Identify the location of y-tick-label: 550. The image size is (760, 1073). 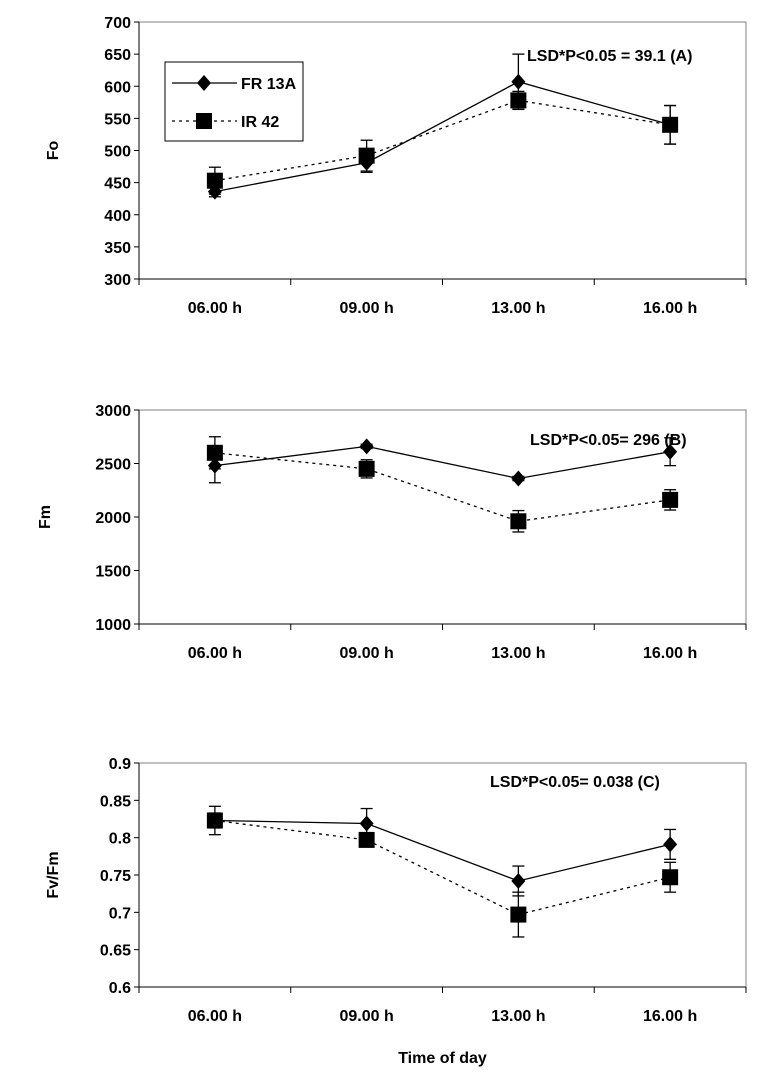
(117, 119).